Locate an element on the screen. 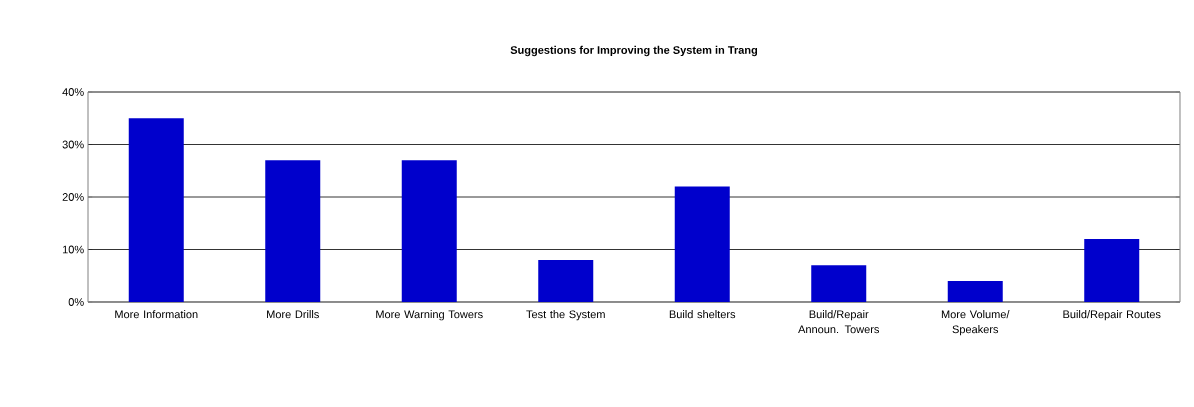 The width and height of the screenshot is (1194, 407). y-tick-label: 40% is located at coordinates (73, 92).